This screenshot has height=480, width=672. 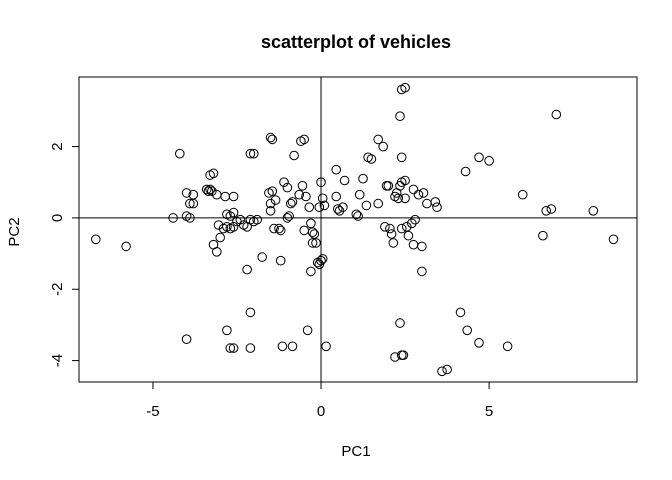 I want to click on x-tick-label: -5, so click(x=152, y=411).